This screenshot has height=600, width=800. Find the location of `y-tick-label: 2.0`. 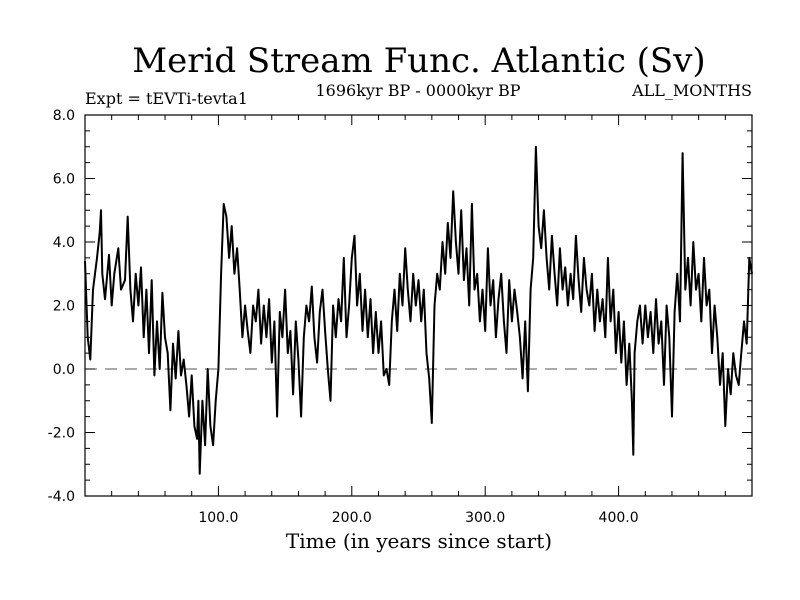

y-tick-label: 2.0 is located at coordinates (64, 307).